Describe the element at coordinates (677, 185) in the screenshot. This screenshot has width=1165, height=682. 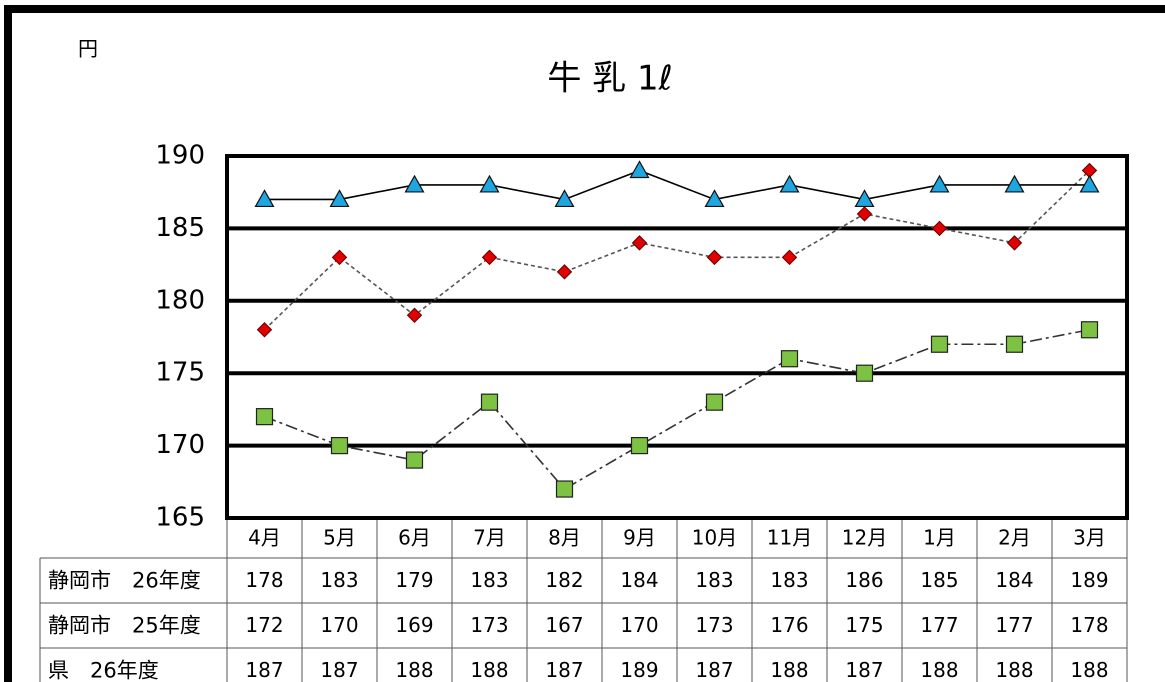
I see `series-line` at that location.